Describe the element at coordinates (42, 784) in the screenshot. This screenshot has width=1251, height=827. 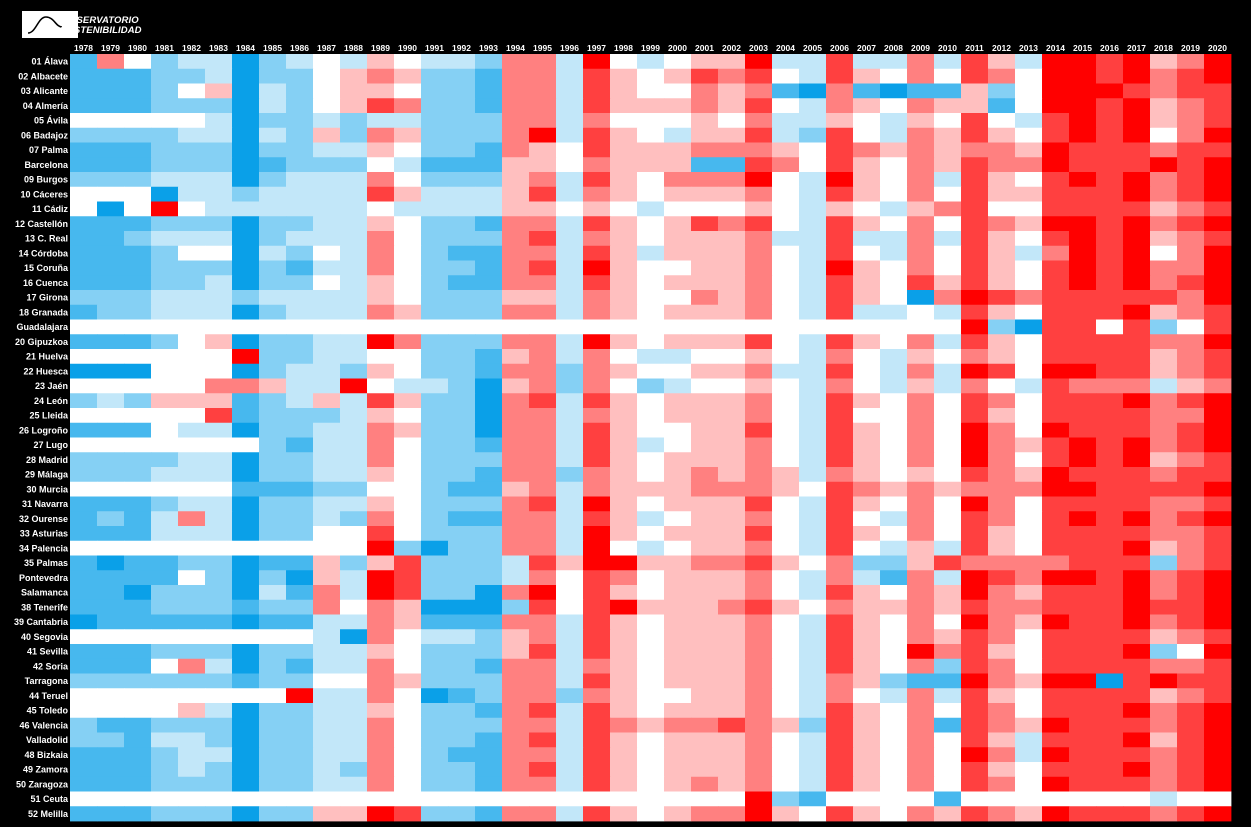
I see `y-tick-label: 50 Zaragoza` at that location.